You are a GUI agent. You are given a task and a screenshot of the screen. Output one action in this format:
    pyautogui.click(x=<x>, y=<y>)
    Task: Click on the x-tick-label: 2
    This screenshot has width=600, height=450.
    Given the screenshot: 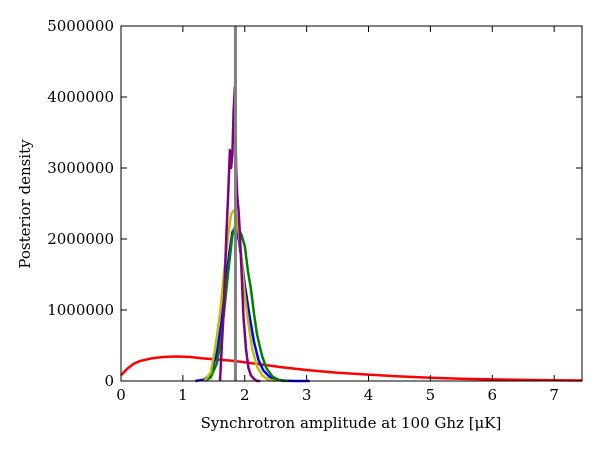 What is the action you would take?
    pyautogui.click(x=245, y=395)
    